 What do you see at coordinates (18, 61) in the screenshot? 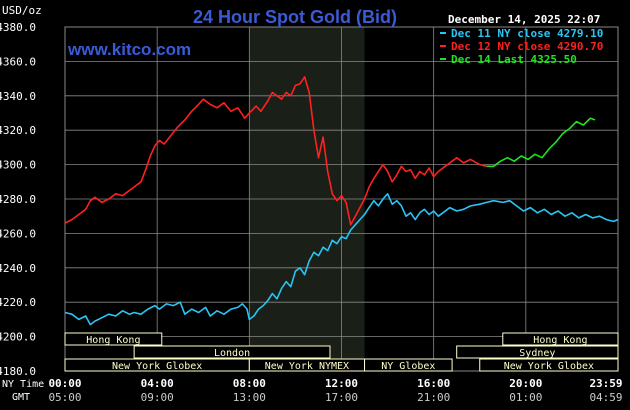
I see `y-tick-label: 4360.0` at bounding box center [18, 61].